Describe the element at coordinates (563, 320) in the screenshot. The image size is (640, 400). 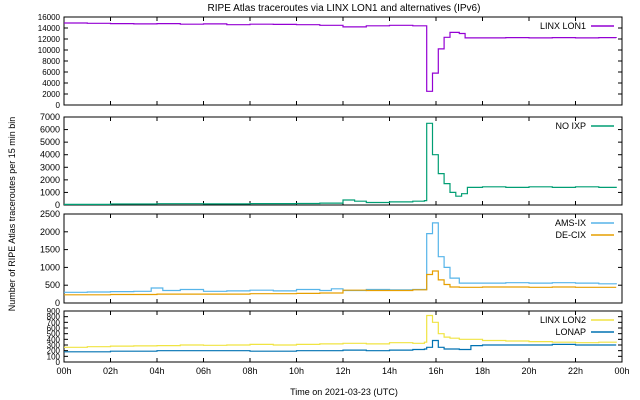
I see `legend-label: LINX LON2` at that location.